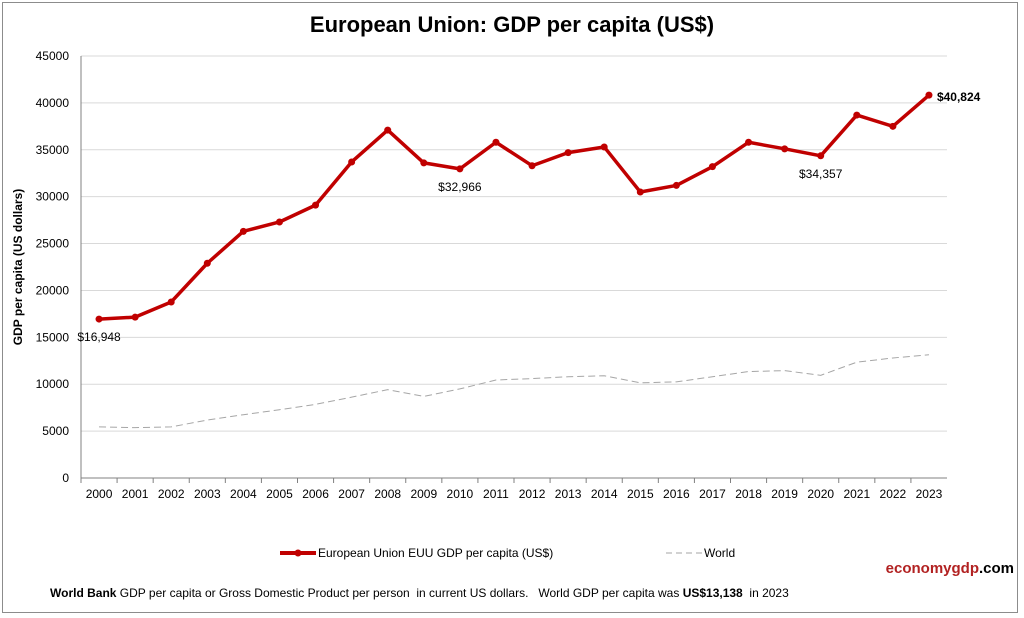 Image resolution: width=1024 pixels, height=618 pixels. Describe the element at coordinates (243, 494) in the screenshot. I see `x-tick-label: 2004` at that location.